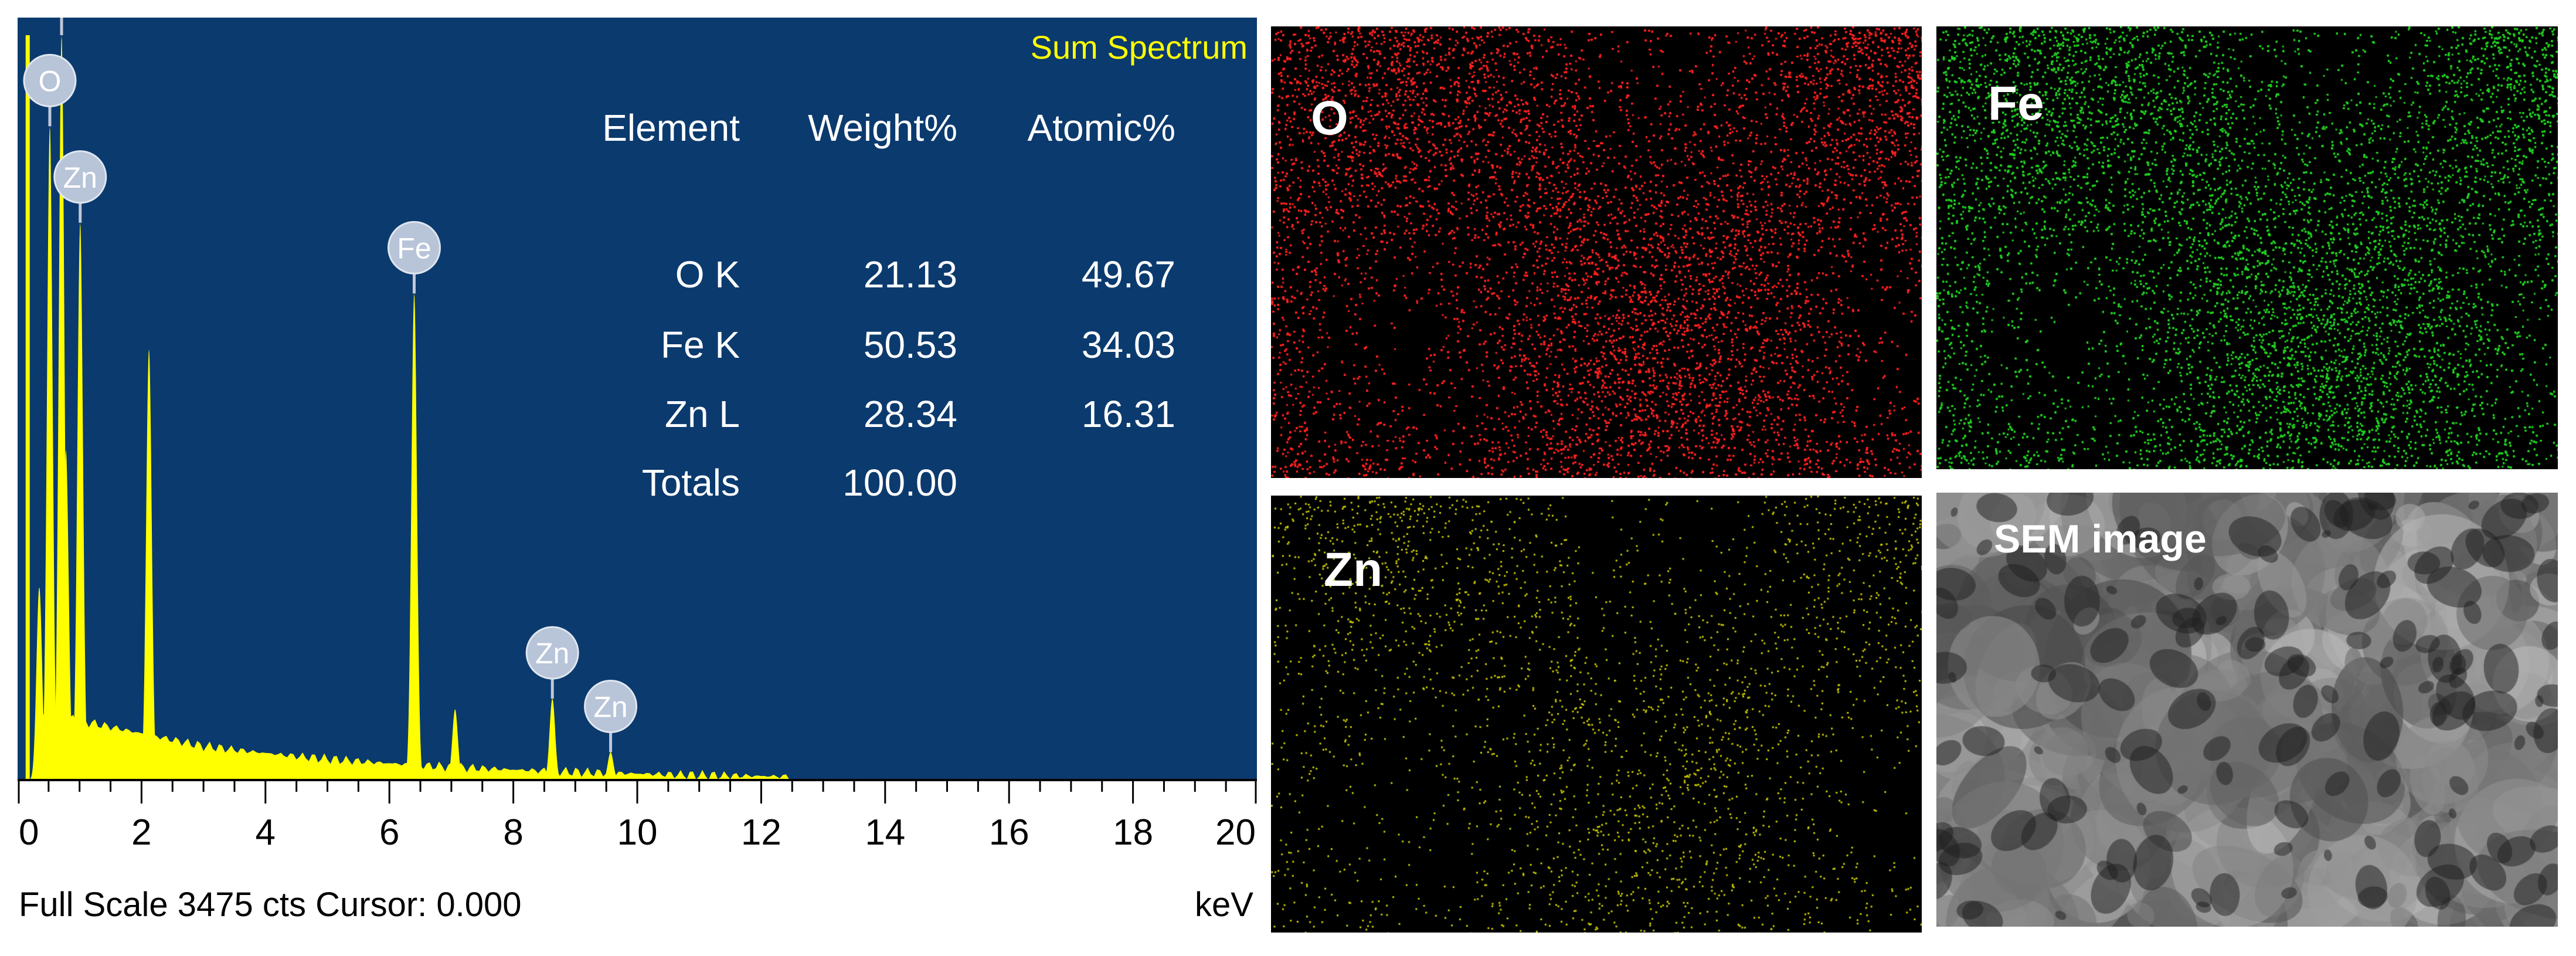 This screenshot has width=2576, height=956. I want to click on table-cell: 50.53, so click(911, 345).